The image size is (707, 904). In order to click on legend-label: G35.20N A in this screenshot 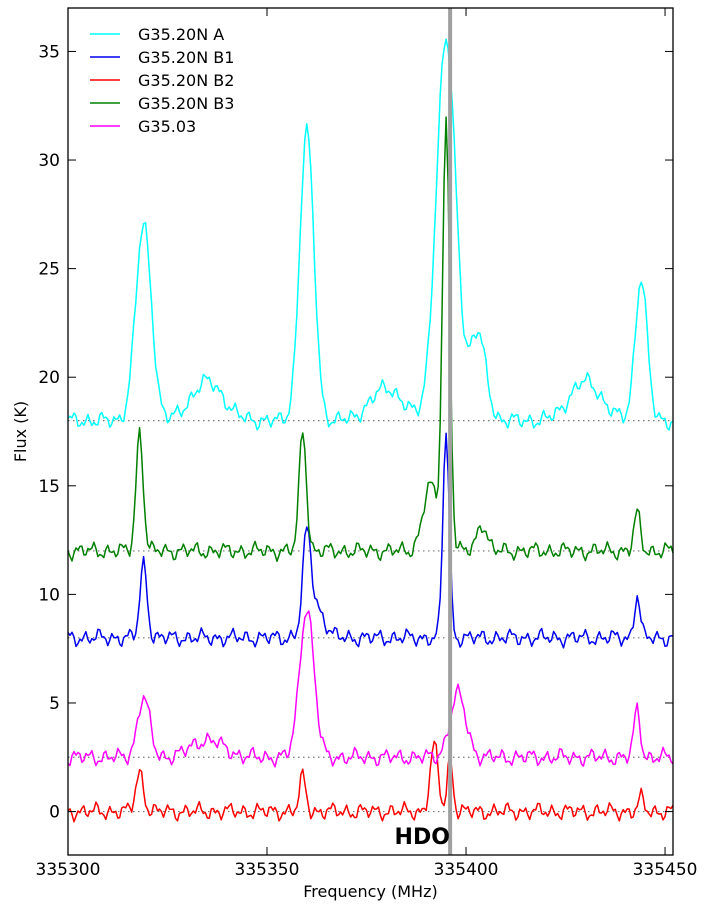, I will do `click(181, 34)`.